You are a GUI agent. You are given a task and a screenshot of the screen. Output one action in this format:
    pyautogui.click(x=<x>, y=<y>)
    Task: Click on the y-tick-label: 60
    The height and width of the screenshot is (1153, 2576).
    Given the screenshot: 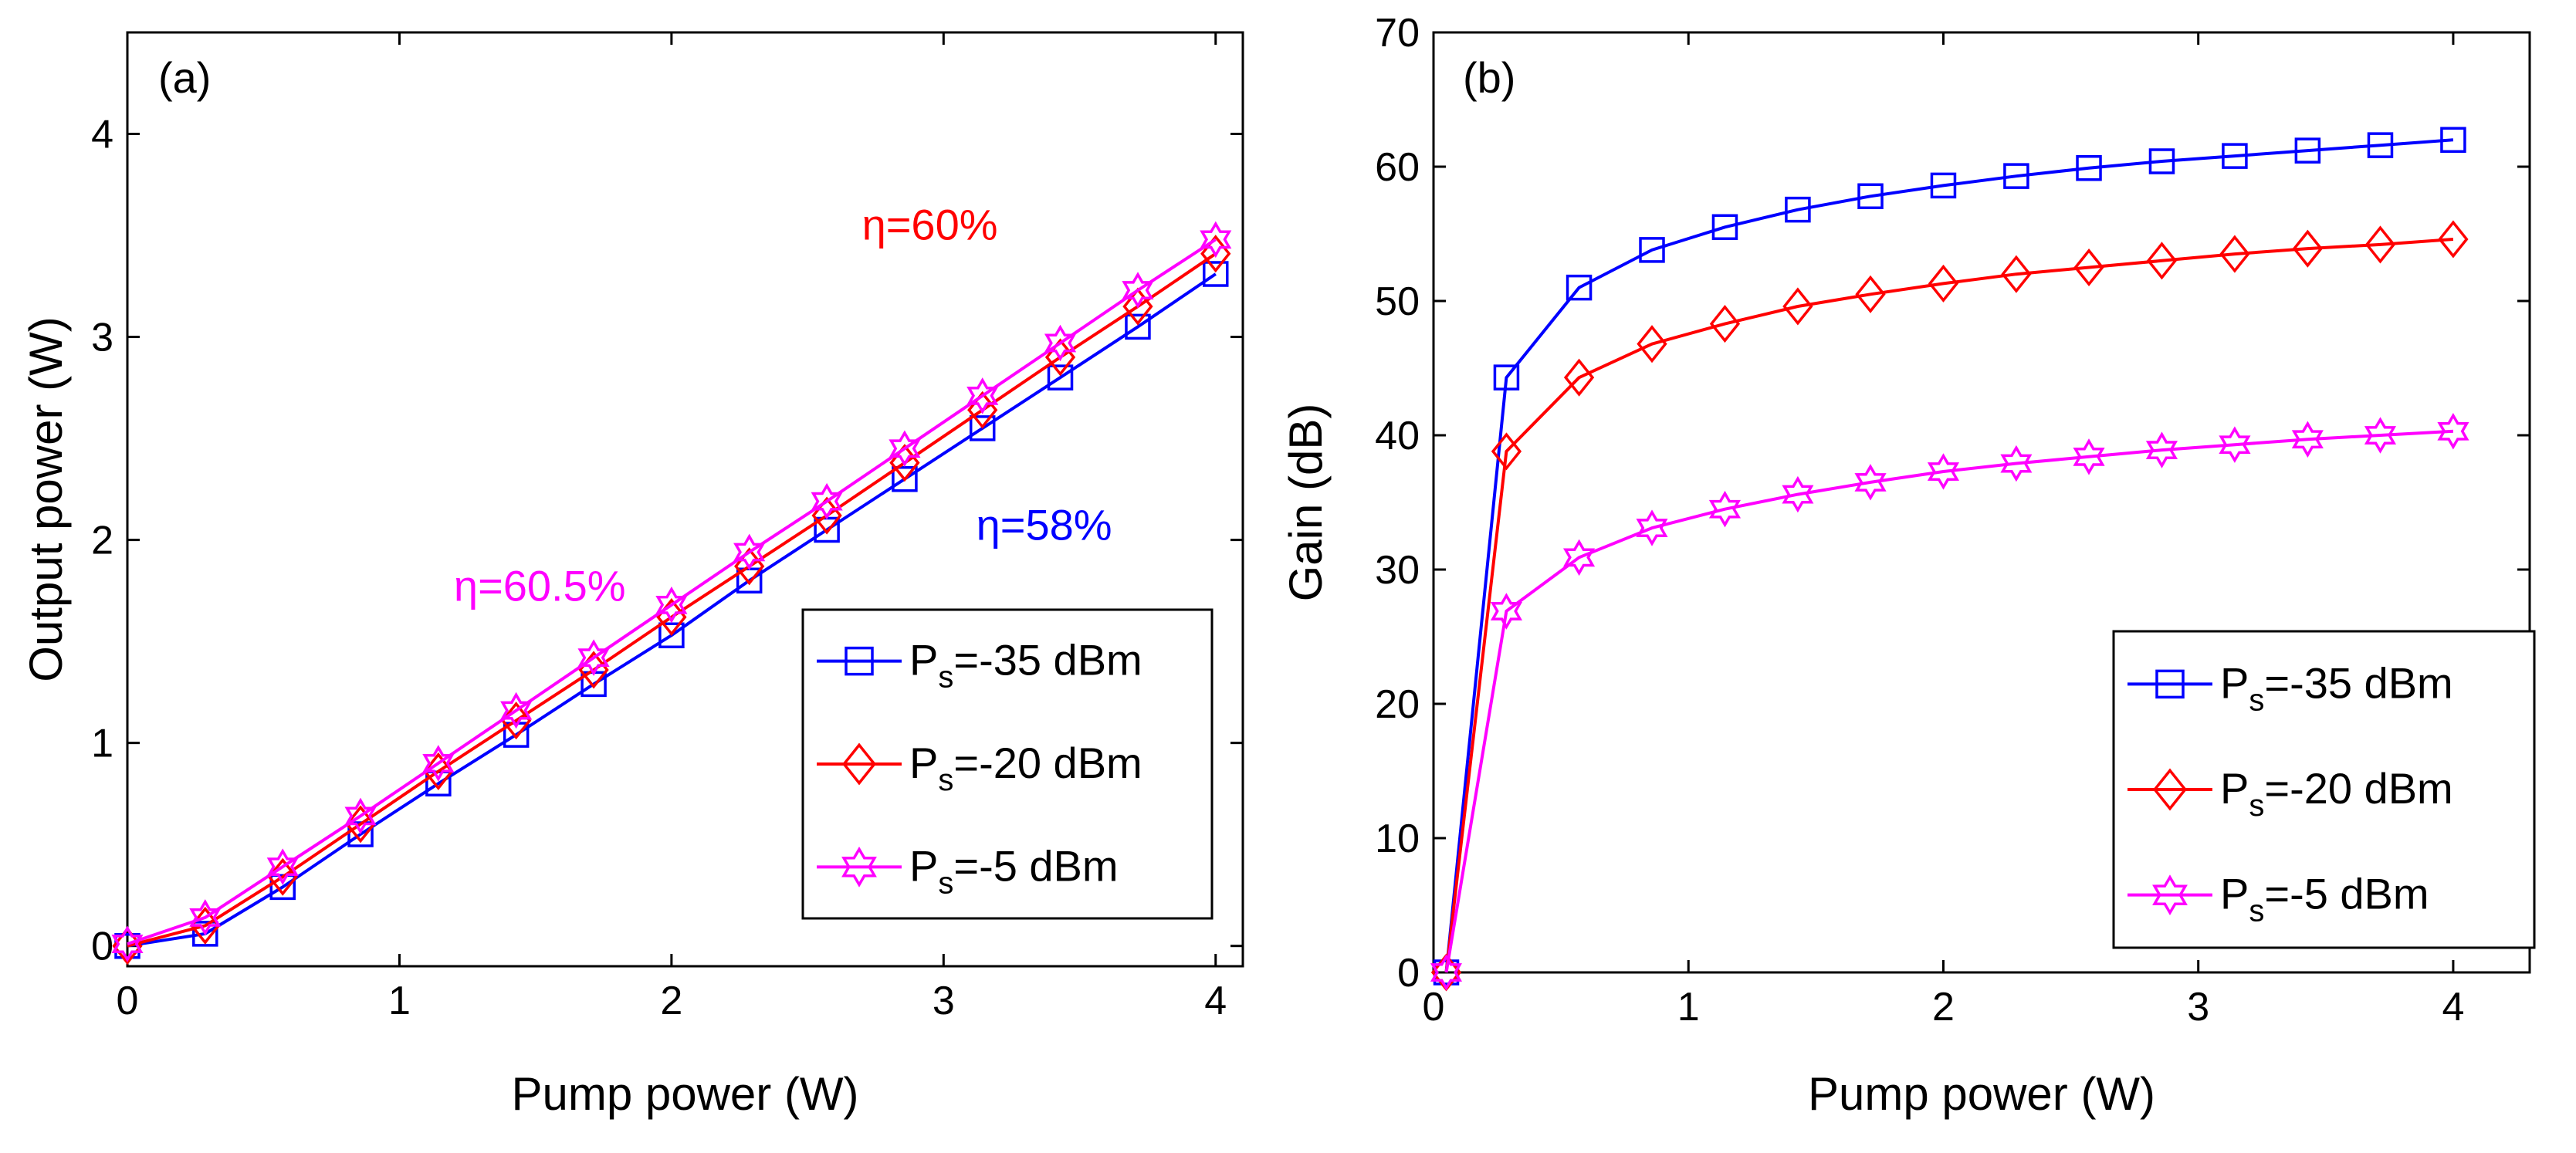 What is the action you would take?
    pyautogui.click(x=1398, y=168)
    